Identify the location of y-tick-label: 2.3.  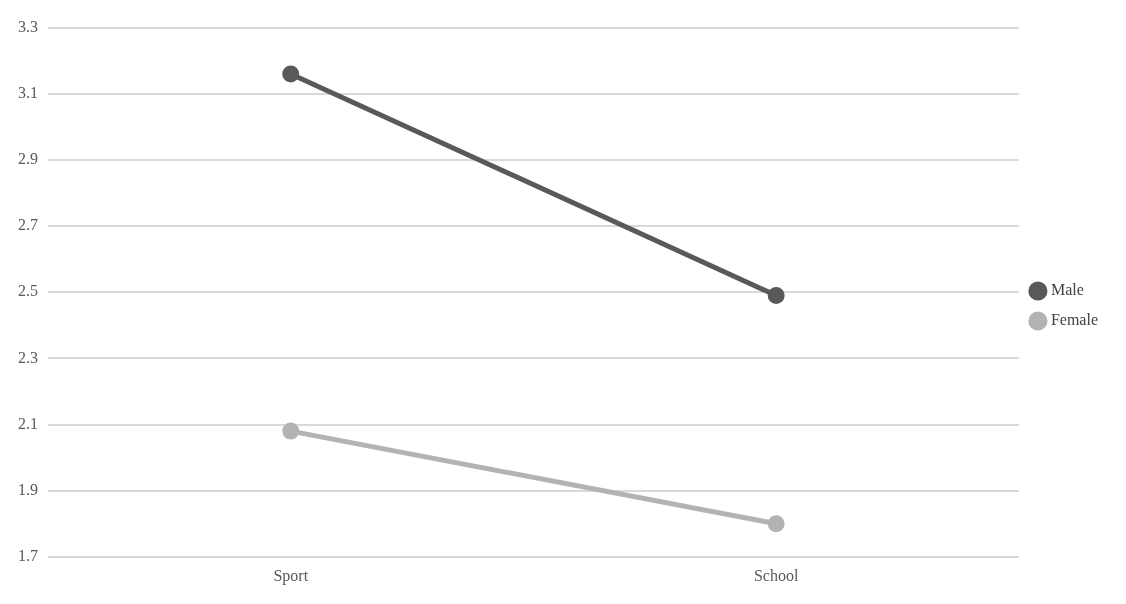
(28, 357).